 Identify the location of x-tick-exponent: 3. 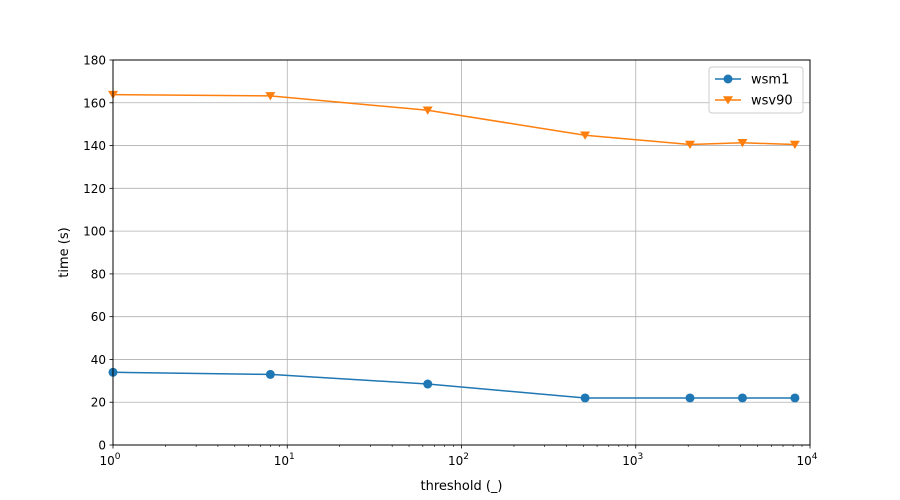
(641, 457).